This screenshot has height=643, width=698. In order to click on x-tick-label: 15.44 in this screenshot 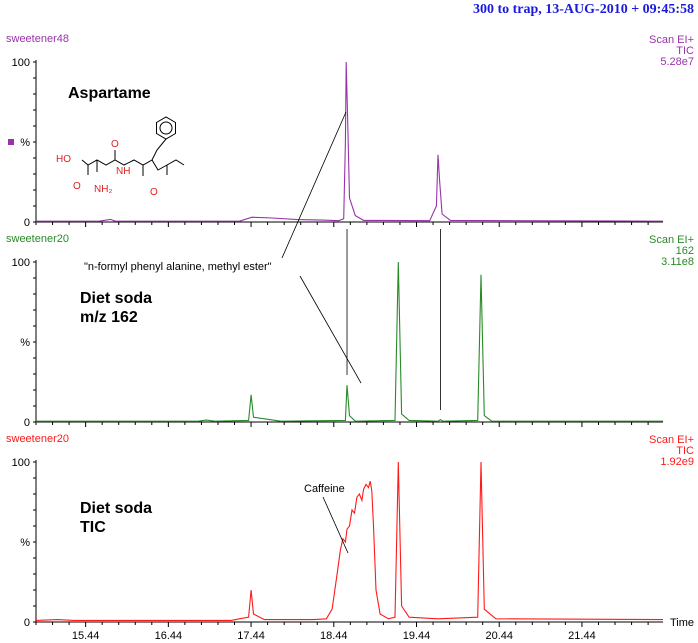, I will do `click(86, 636)`.